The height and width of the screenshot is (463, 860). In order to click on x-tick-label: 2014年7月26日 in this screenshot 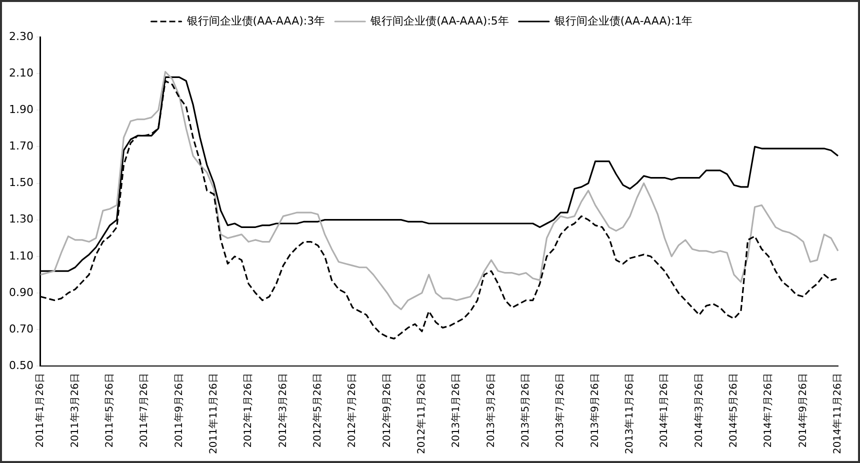, I will do `click(768, 410)`.